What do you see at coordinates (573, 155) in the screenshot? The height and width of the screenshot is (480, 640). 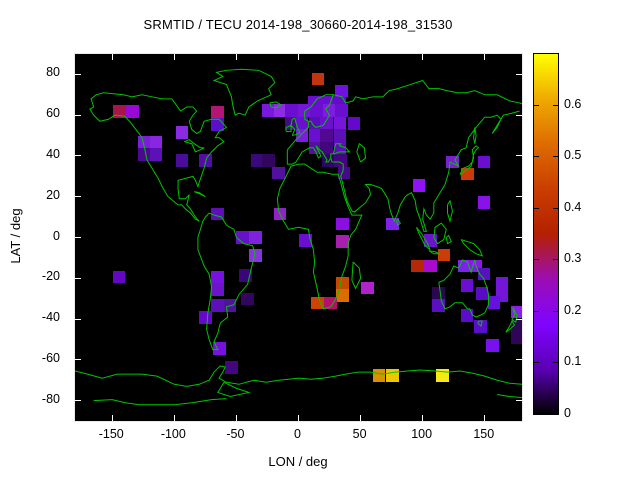 I see `colorbar-tick-label: 0.5` at bounding box center [573, 155].